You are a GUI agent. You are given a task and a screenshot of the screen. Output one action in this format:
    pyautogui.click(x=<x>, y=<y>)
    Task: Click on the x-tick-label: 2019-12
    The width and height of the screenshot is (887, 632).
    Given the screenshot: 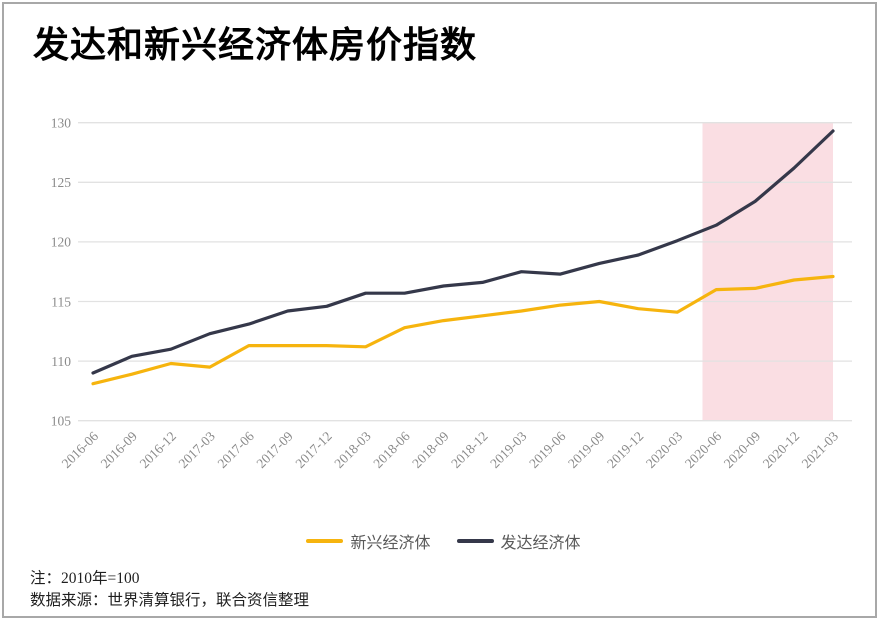 What is the action you would take?
    pyautogui.click(x=625, y=450)
    